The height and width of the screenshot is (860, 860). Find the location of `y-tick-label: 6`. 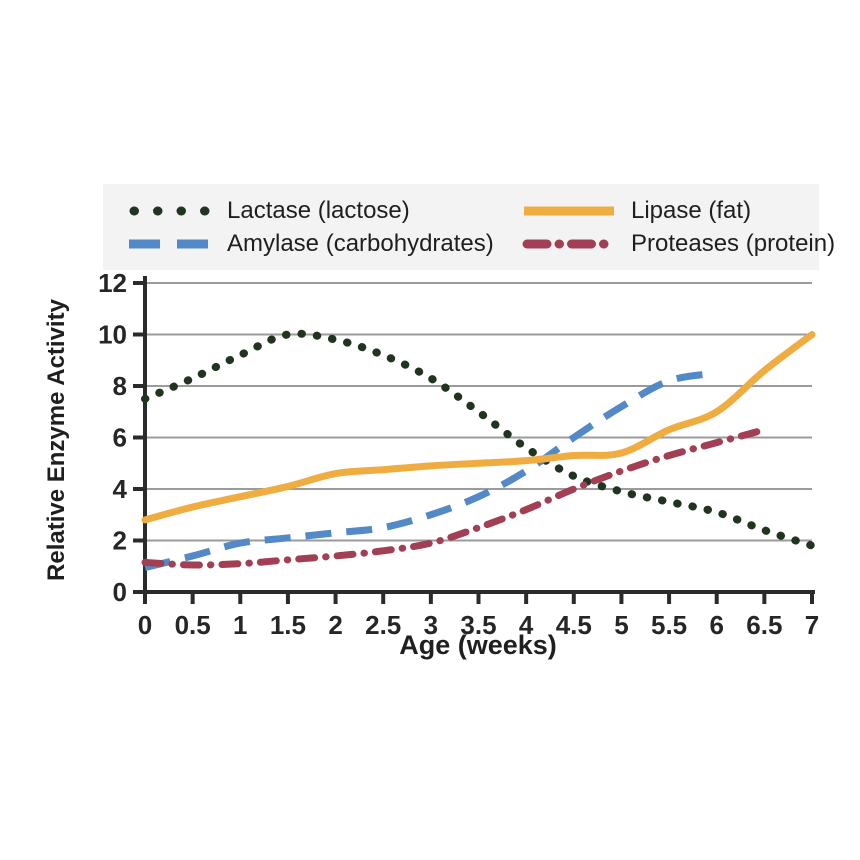

y-tick-label: 6 is located at coordinates (120, 438).